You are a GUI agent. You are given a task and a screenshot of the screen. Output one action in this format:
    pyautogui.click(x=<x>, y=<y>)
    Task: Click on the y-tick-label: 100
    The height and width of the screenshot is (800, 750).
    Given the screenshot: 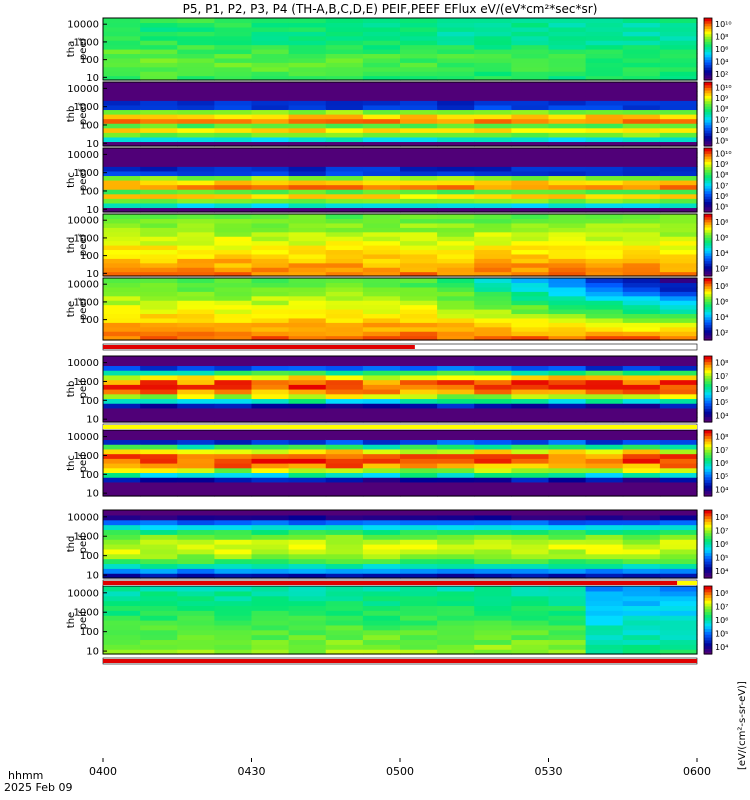 What is the action you would take?
    pyautogui.click(x=89, y=60)
    